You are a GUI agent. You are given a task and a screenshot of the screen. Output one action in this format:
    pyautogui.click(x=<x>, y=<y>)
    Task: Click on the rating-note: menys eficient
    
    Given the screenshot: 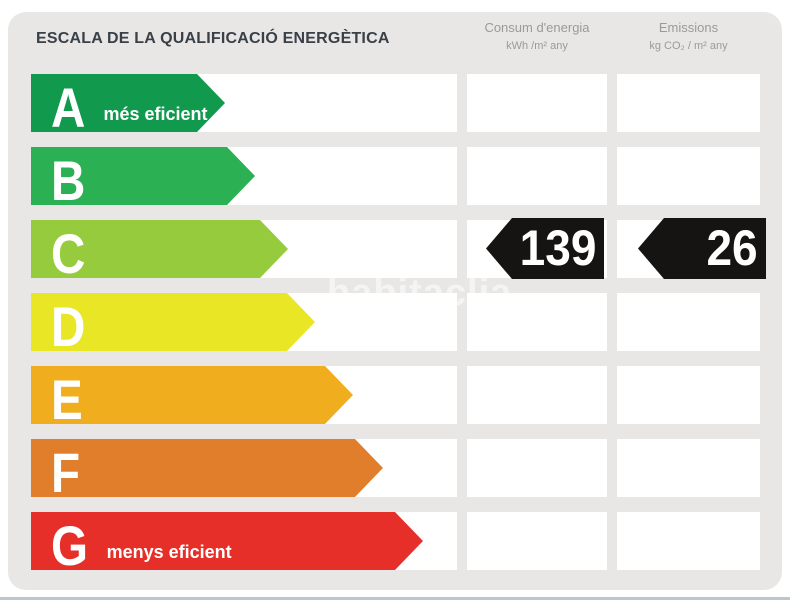 What is the action you would take?
    pyautogui.click(x=169, y=552)
    